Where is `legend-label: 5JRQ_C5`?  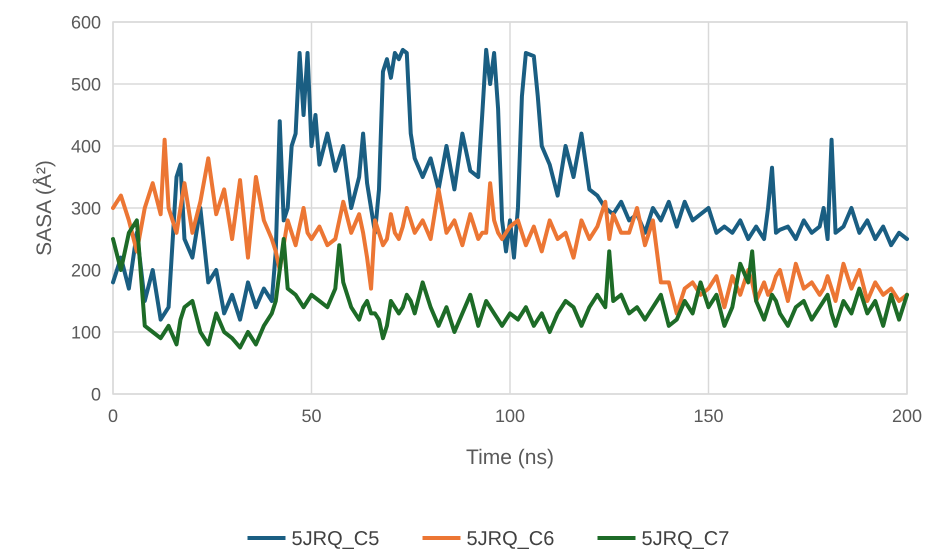
legend-label: 5JRQ_C5 is located at coordinates (336, 539).